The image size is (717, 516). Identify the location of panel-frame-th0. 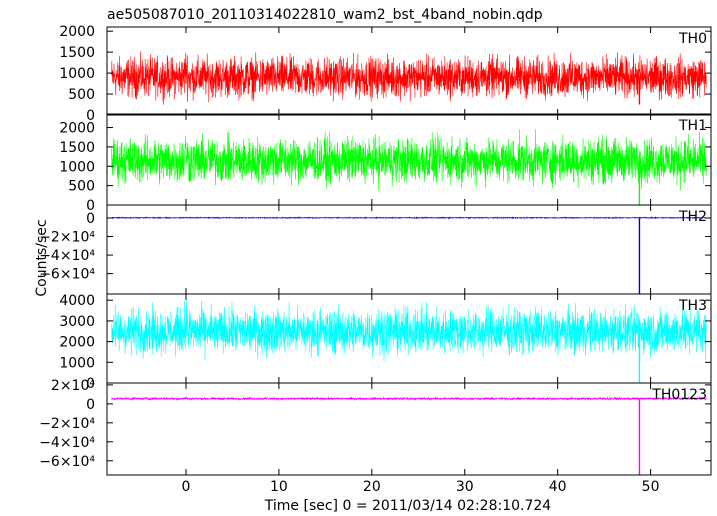
(409, 71).